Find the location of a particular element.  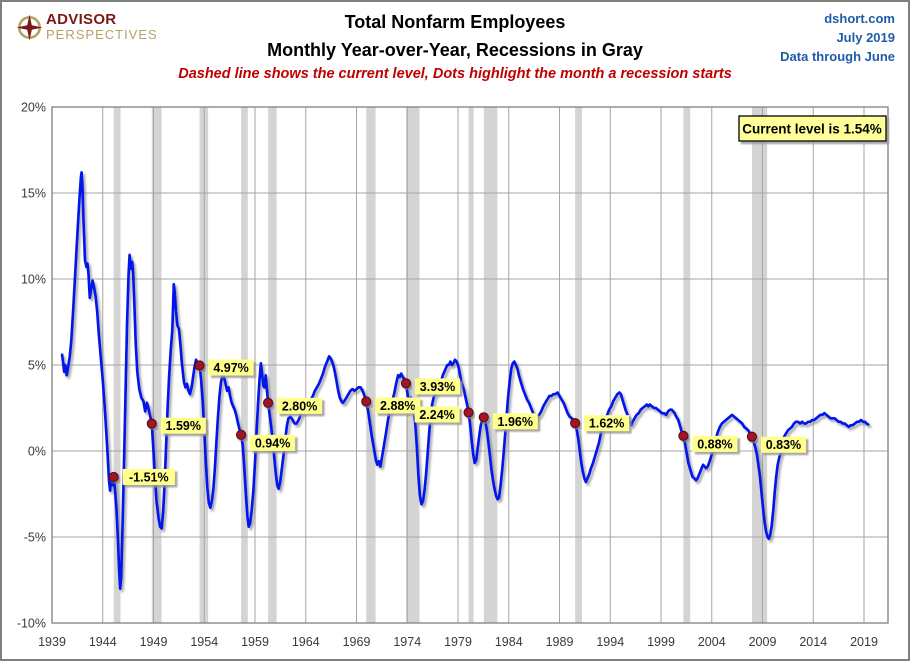

dot-label-text: 1.96% is located at coordinates (515, 422).